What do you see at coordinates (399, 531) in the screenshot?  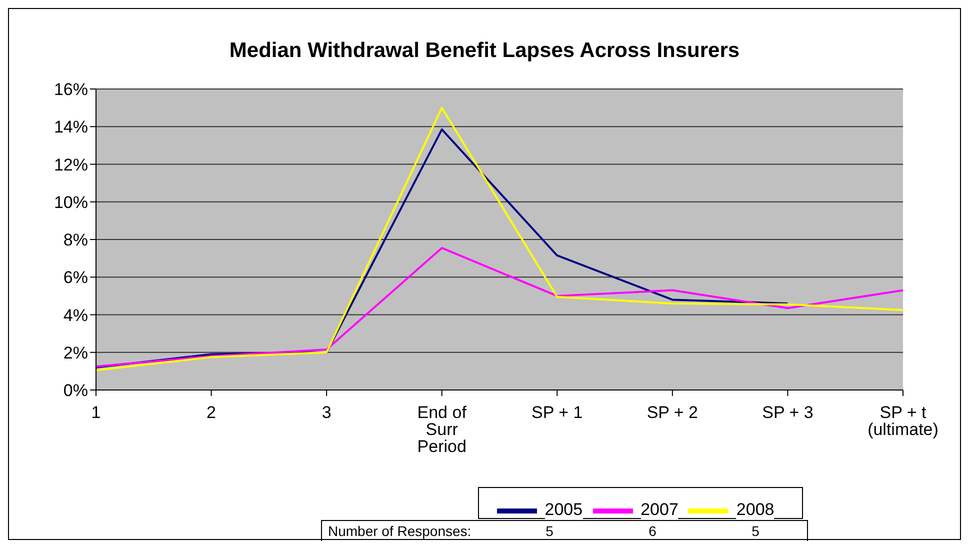 I see `text: Number of Responses:` at bounding box center [399, 531].